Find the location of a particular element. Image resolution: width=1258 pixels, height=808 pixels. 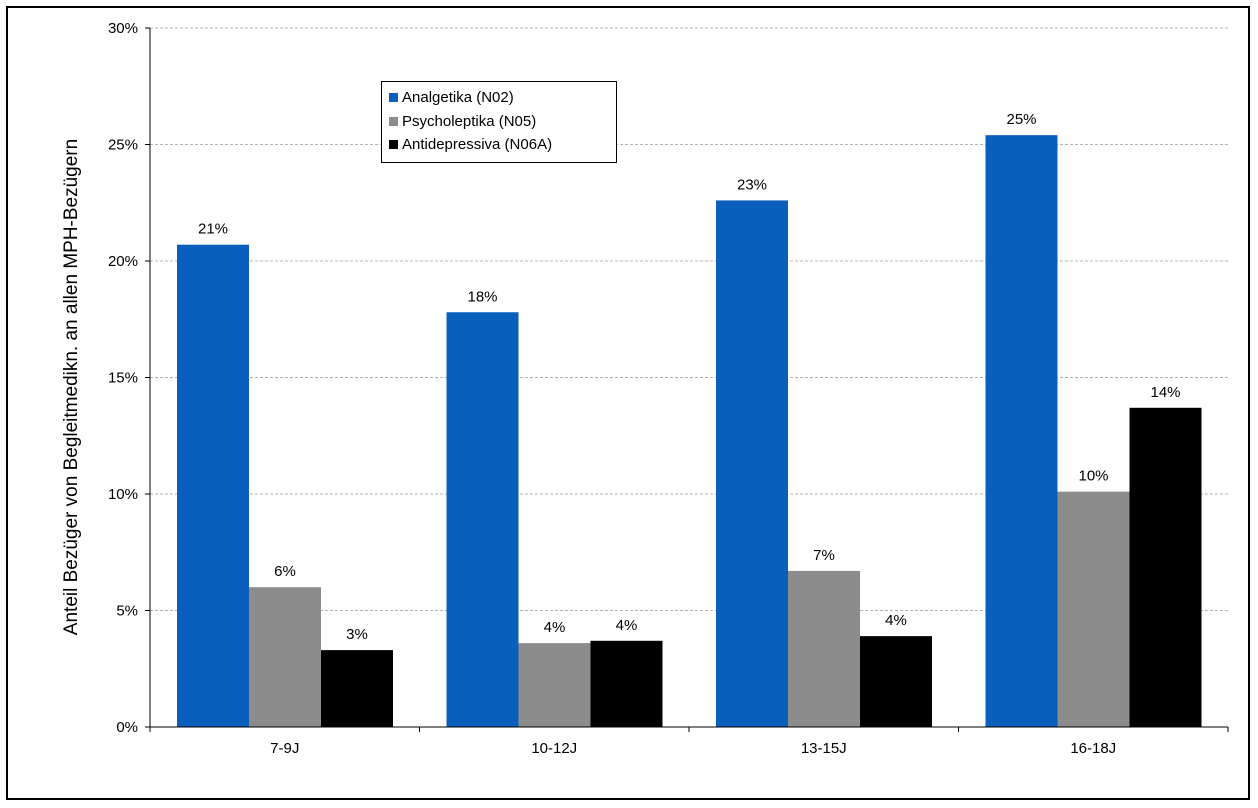

data-label: 14% is located at coordinates (1165, 392).